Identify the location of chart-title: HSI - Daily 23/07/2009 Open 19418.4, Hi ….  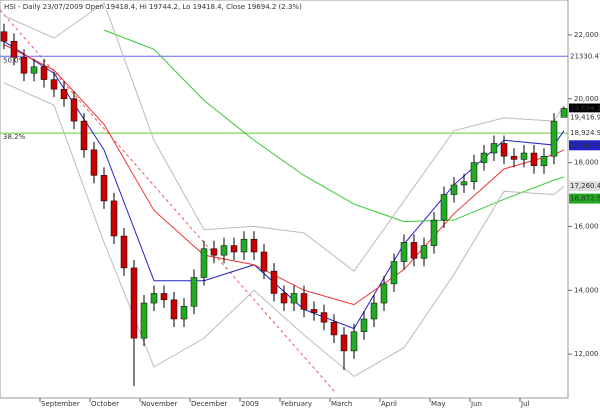
(153, 7).